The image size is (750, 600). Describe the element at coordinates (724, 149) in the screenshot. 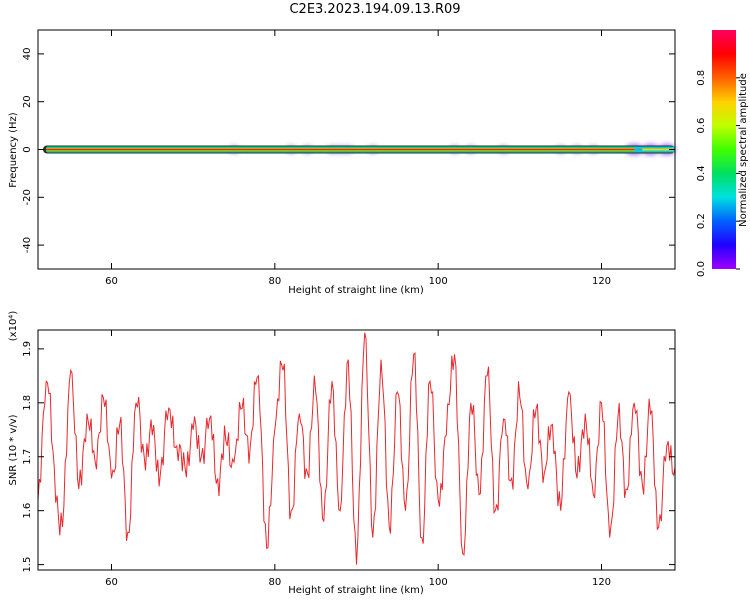

I see `colorbar-gradient` at that location.